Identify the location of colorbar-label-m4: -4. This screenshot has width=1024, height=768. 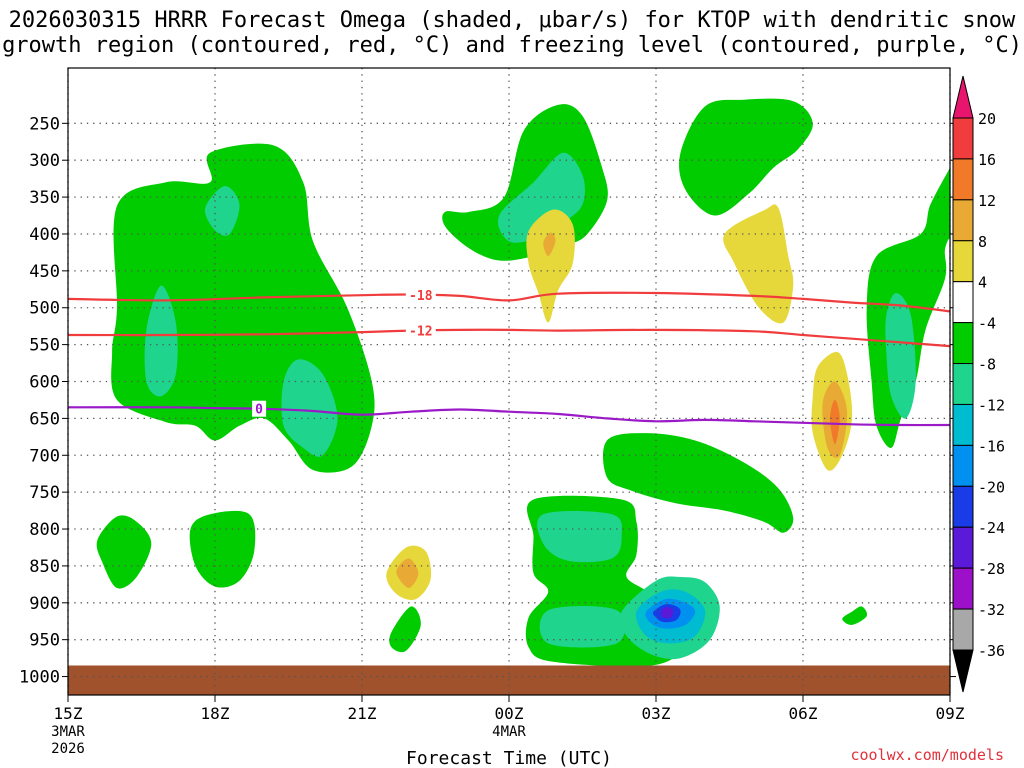
(987, 324).